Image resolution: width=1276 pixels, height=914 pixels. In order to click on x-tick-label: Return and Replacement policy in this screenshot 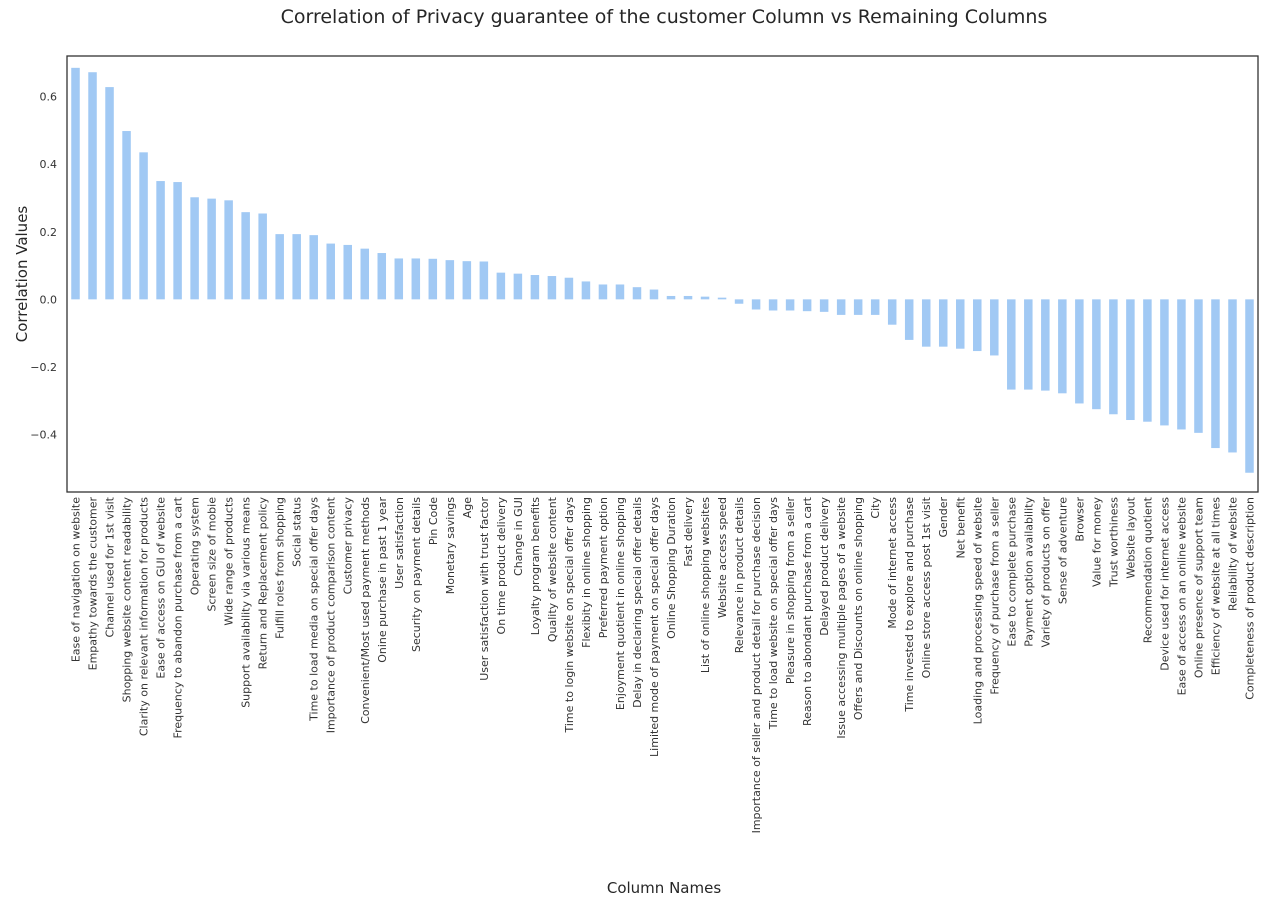, I will do `click(263, 583)`.